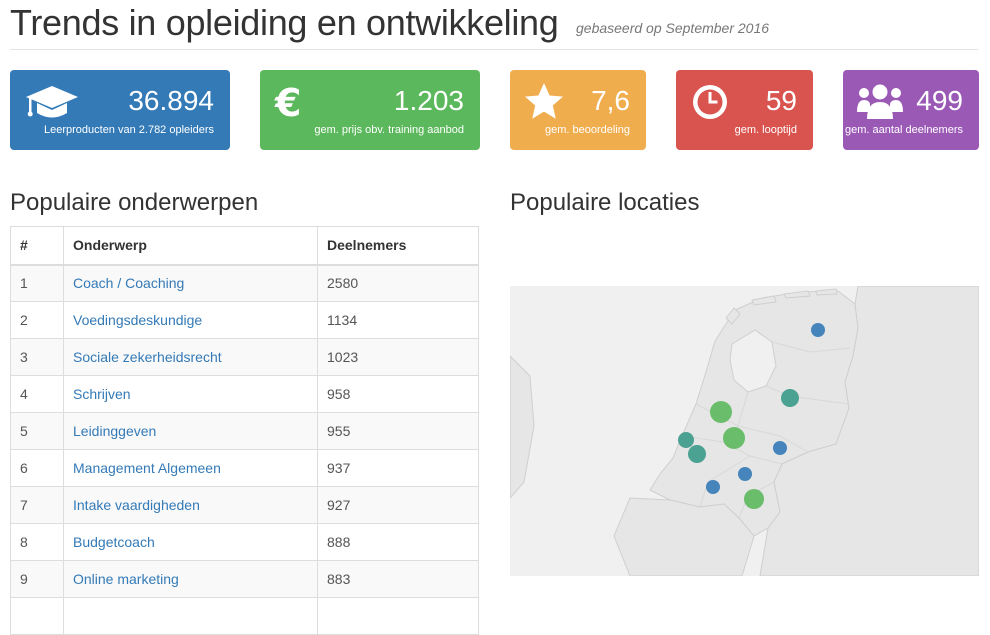  I want to click on stat-tile-average-participants: 499 gem. aantal deelnemers, so click(911, 110).